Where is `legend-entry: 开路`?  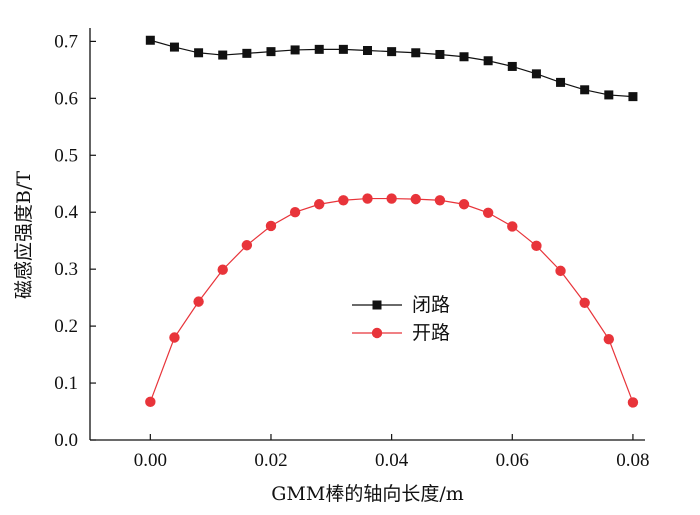
legend-entry: 开路 is located at coordinates (401, 333).